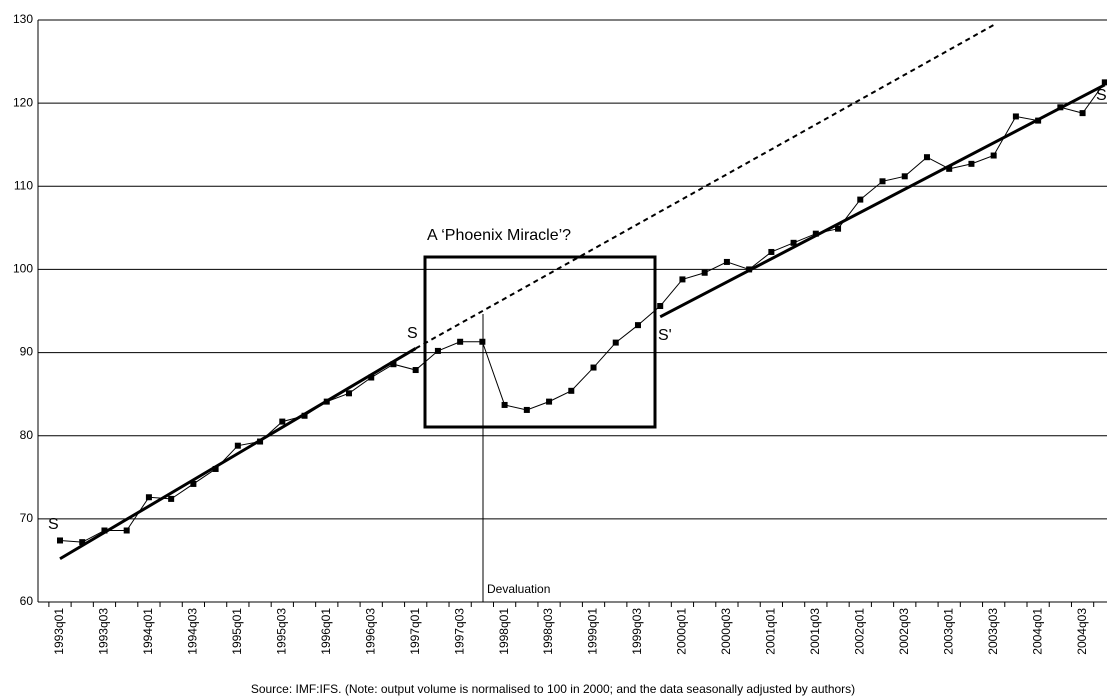 This screenshot has width=1107, height=700. I want to click on highlight-box, so click(540, 342).